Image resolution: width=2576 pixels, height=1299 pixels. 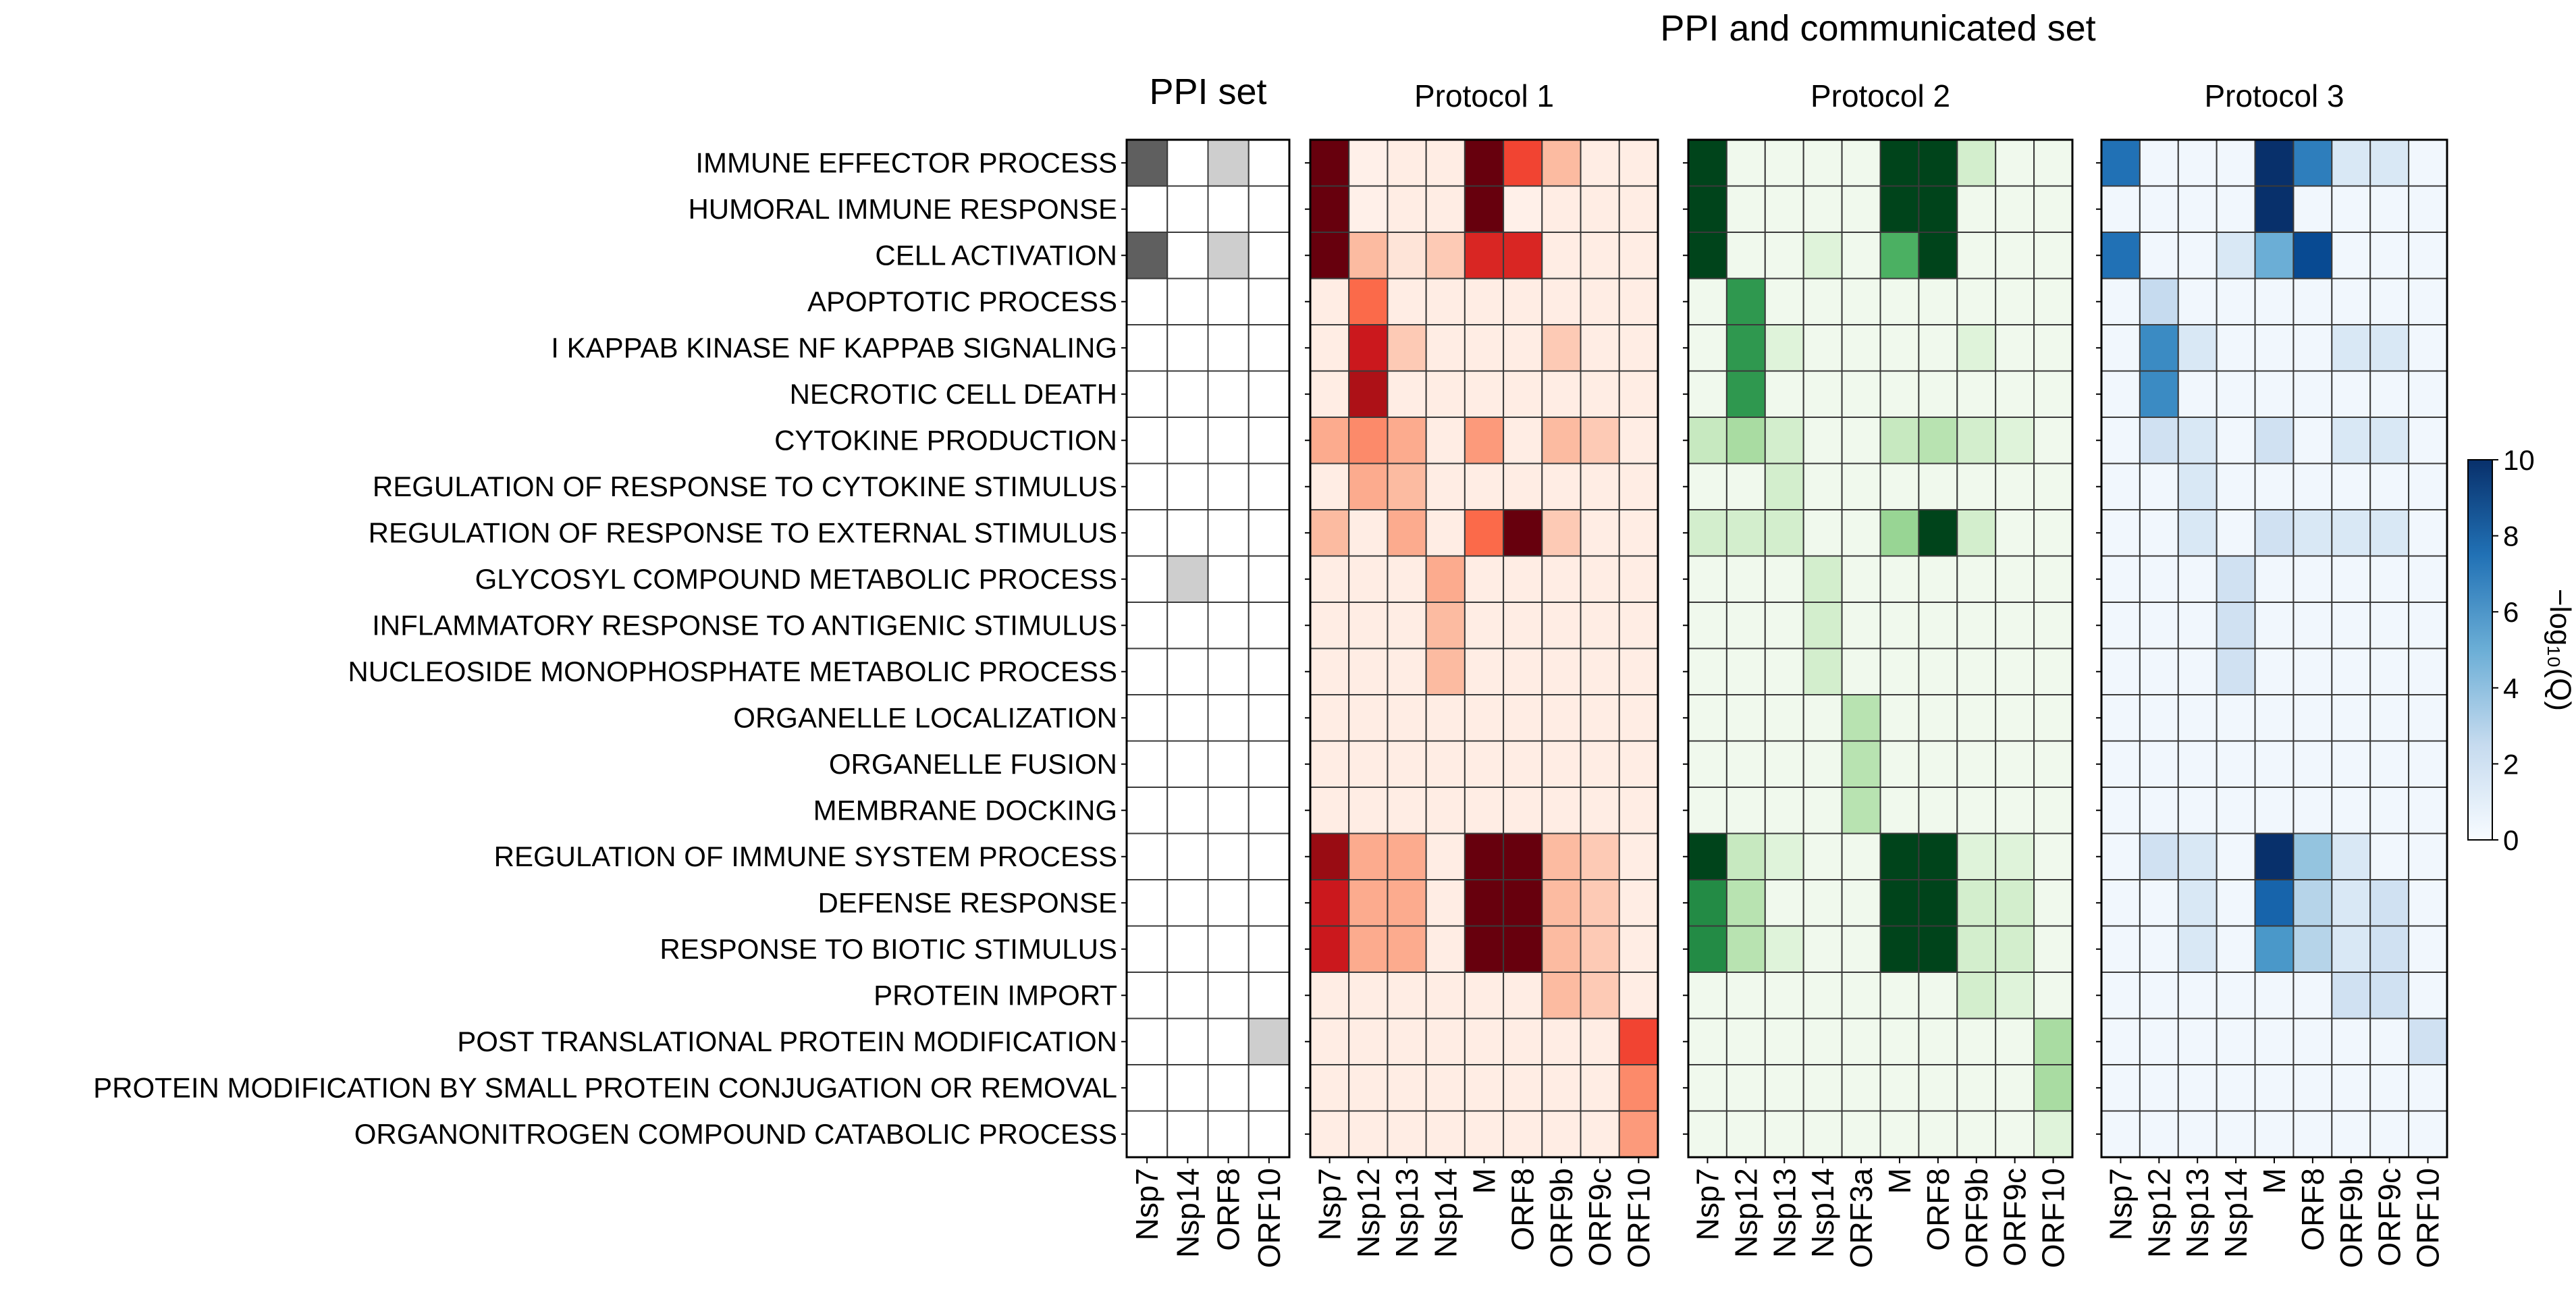 I want to click on panel-title: PPI set, so click(x=1207, y=92).